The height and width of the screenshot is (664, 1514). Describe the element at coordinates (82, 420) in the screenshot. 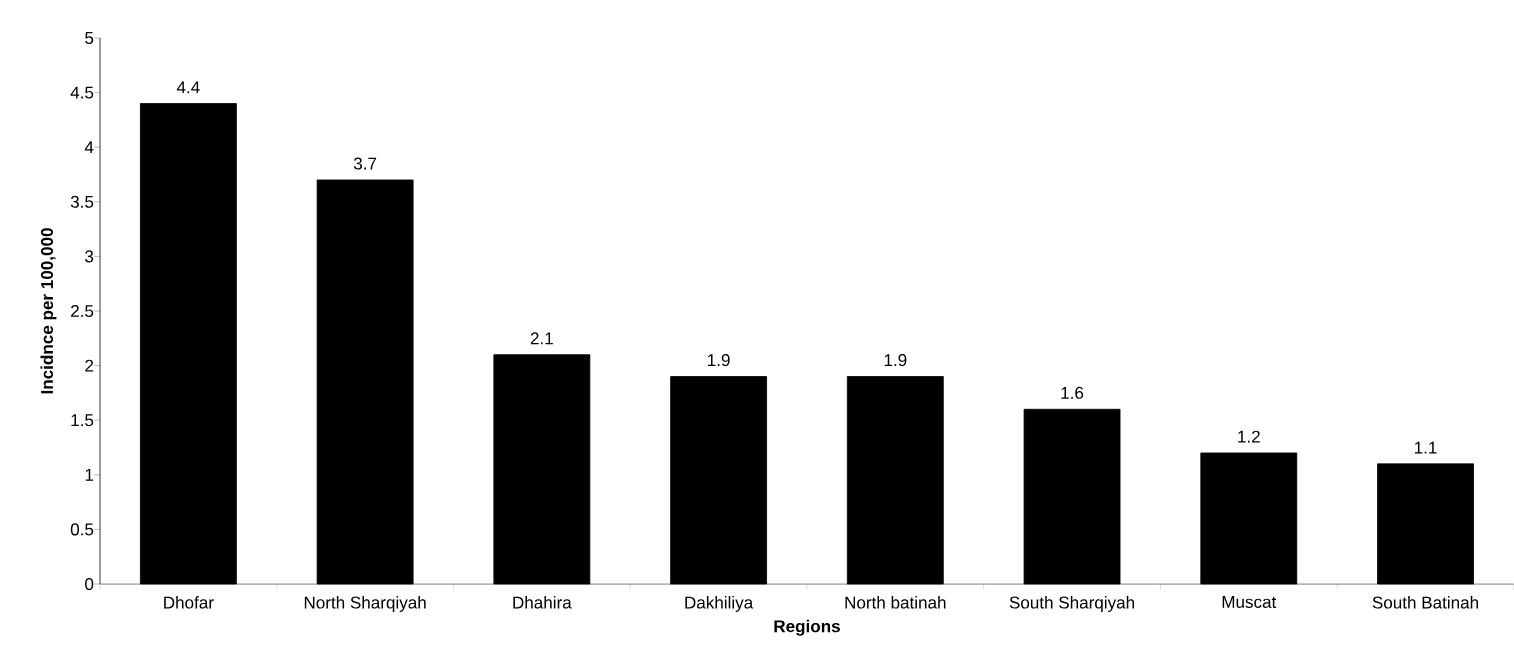

I see `y-tick-label: 1.5` at that location.